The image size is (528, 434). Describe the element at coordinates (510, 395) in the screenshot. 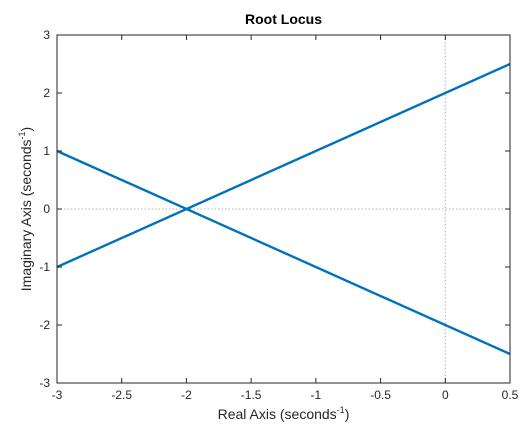

I see `x-tick-label: 0.5` at that location.